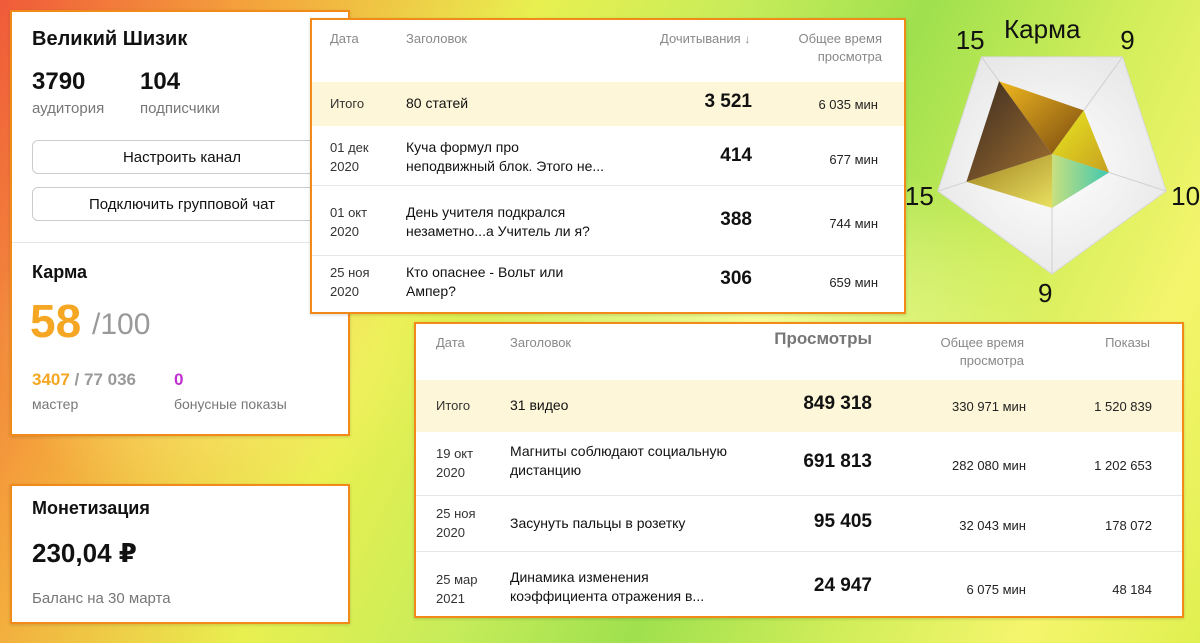 The height and width of the screenshot is (643, 1200). I want to click on monetization-title: Монетизация, so click(91, 508).